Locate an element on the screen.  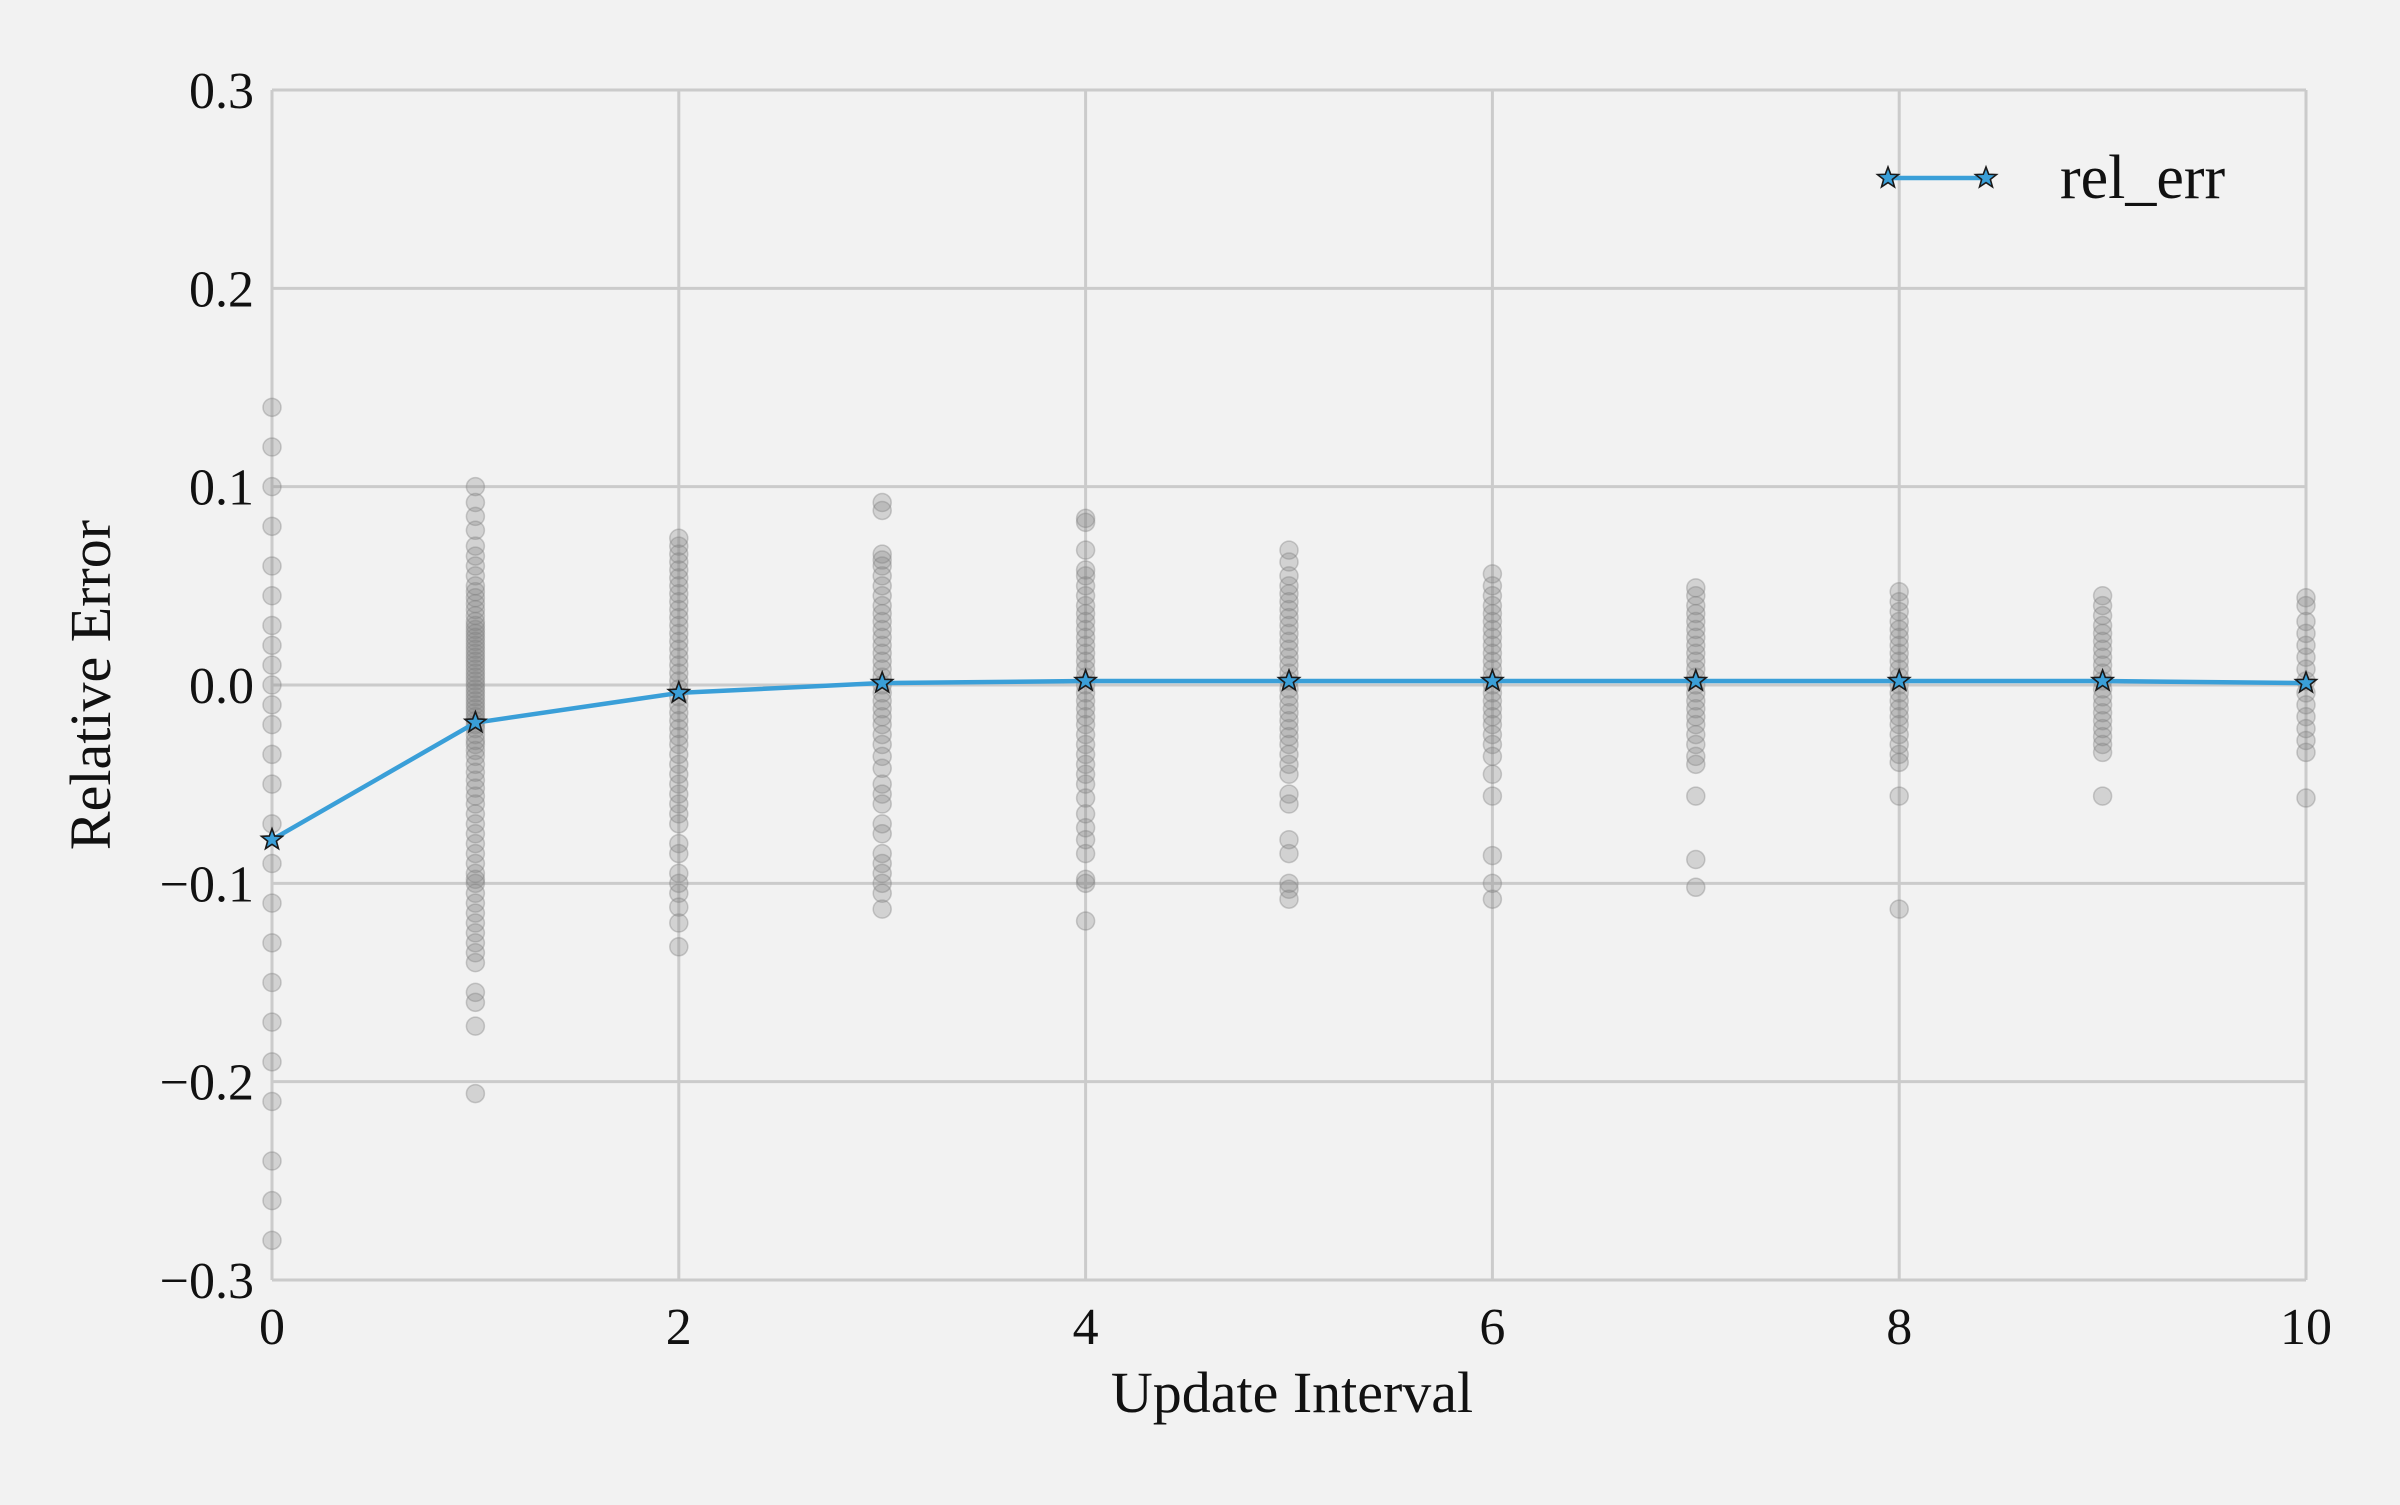
x-tick-label-0: 0 is located at coordinates (272, 1327).